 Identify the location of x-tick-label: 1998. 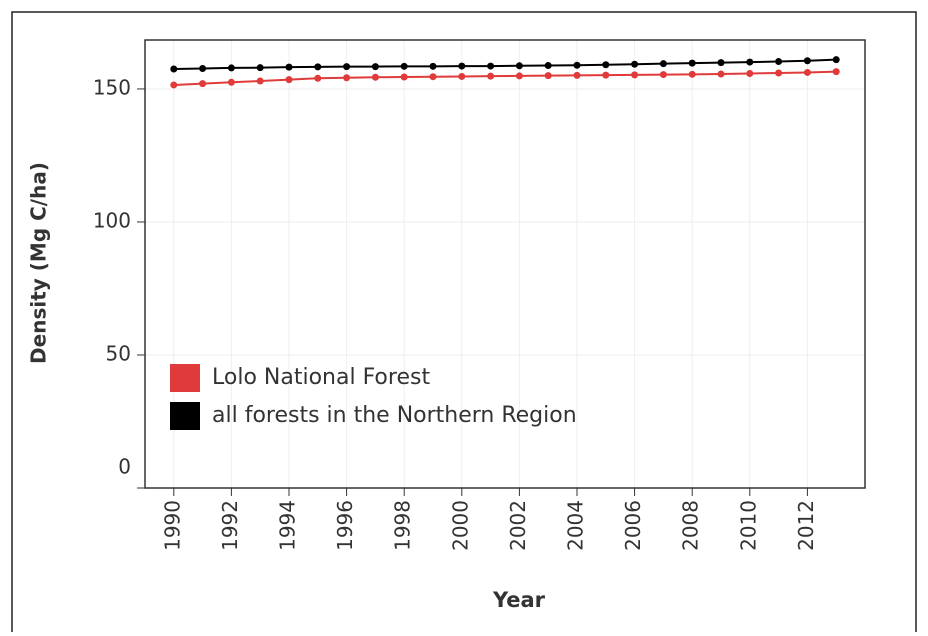
(403, 525).